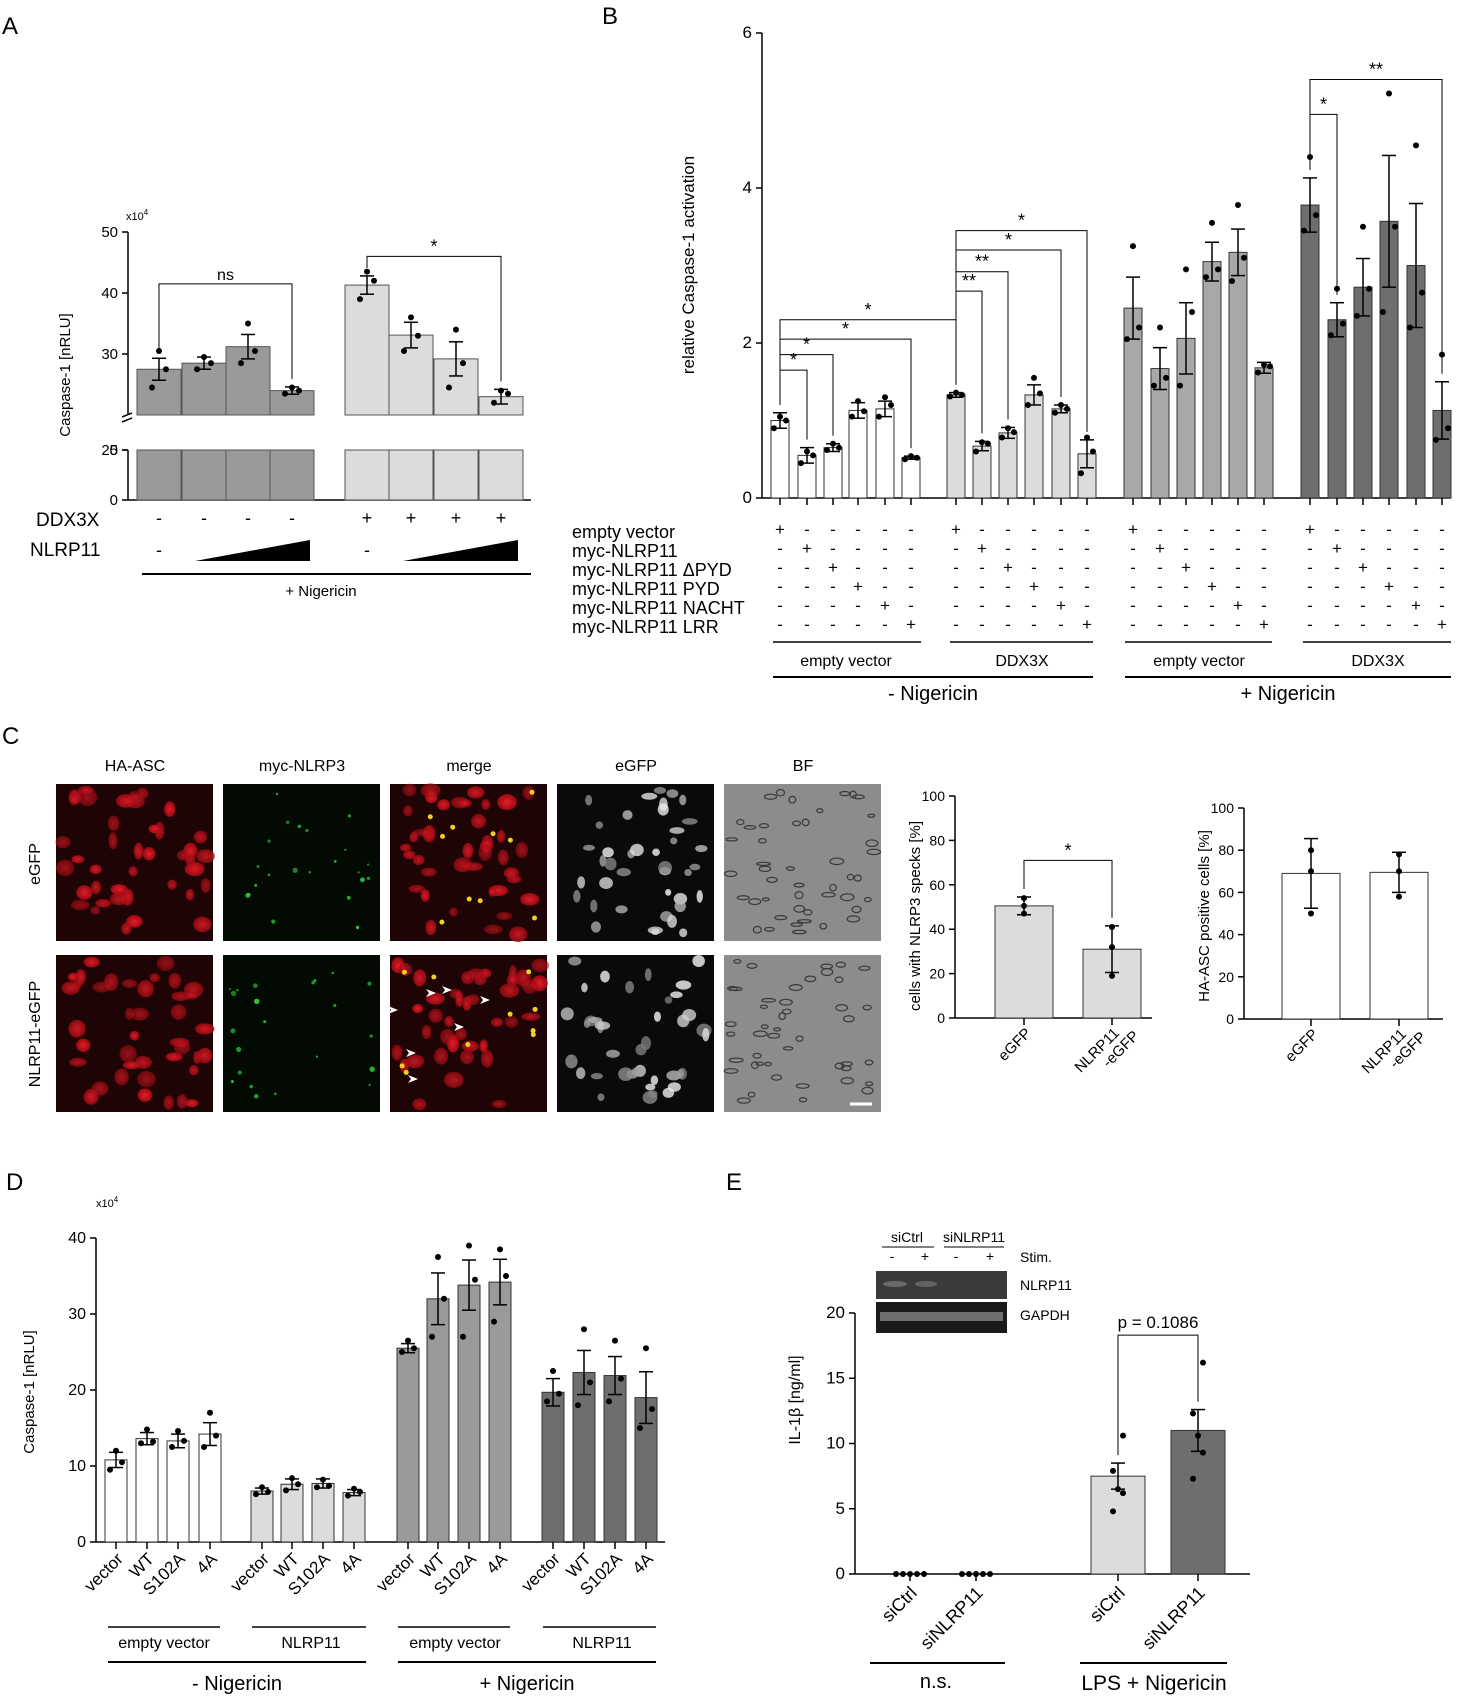 The width and height of the screenshot is (1467, 1708). Describe the element at coordinates (109, 232) in the screenshot. I see `y-tick-label: 50` at that location.